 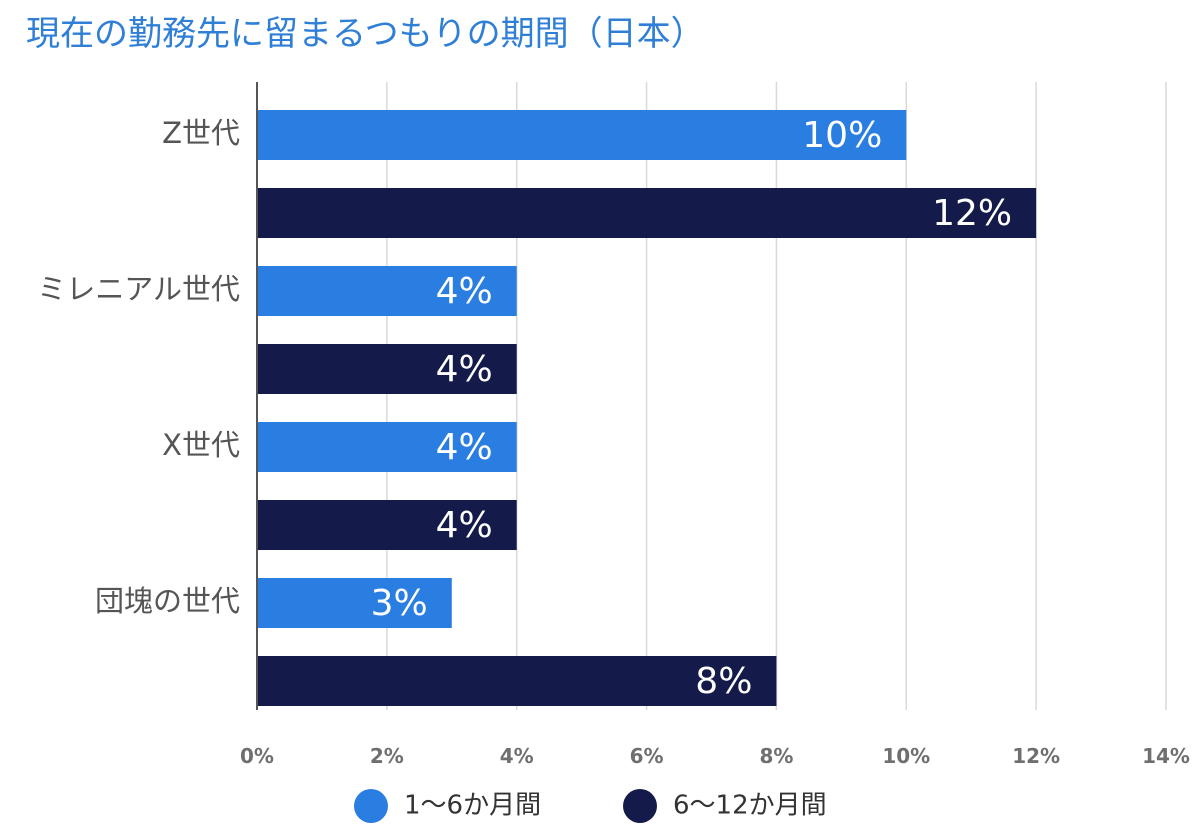 I want to click on x-tick-label: 0%, so click(x=257, y=756).